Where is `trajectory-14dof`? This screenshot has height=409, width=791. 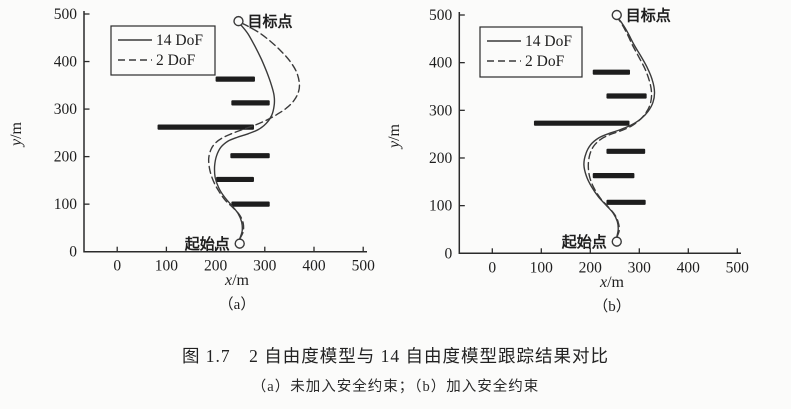
trajectory-14dof is located at coordinates (244, 131).